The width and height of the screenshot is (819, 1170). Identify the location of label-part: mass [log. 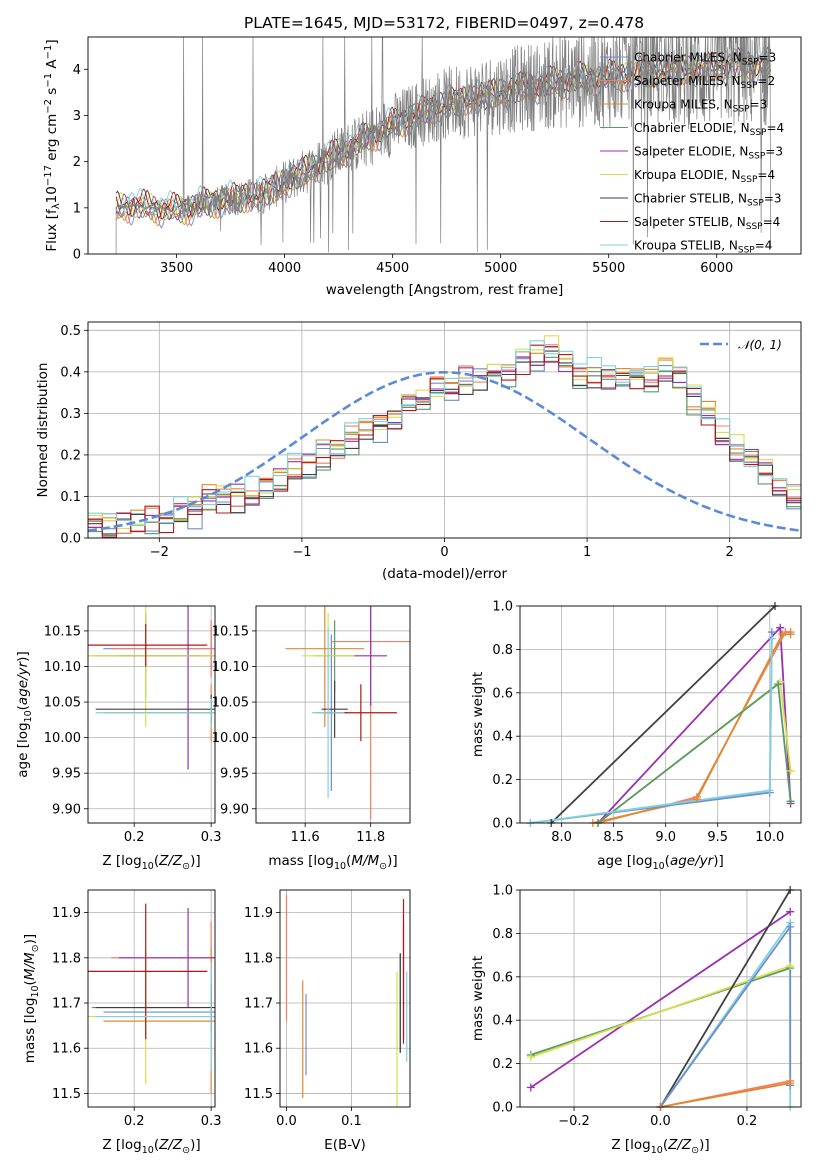
(301, 861).